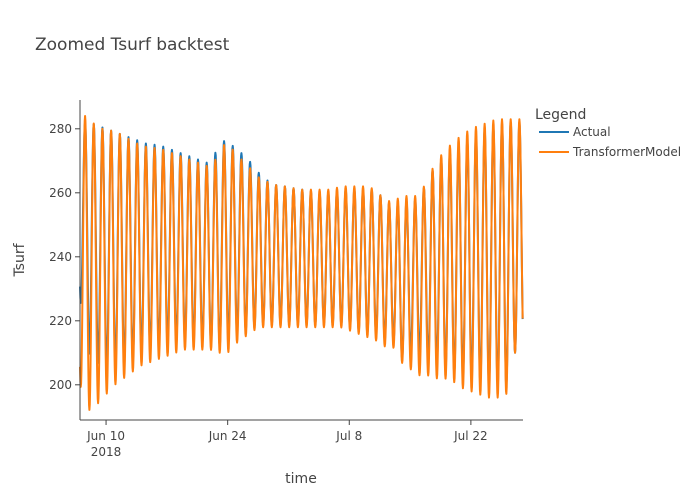 The height and width of the screenshot is (500, 700). What do you see at coordinates (348, 436) in the screenshot?
I see `x-tick-label: Jul 8` at bounding box center [348, 436].